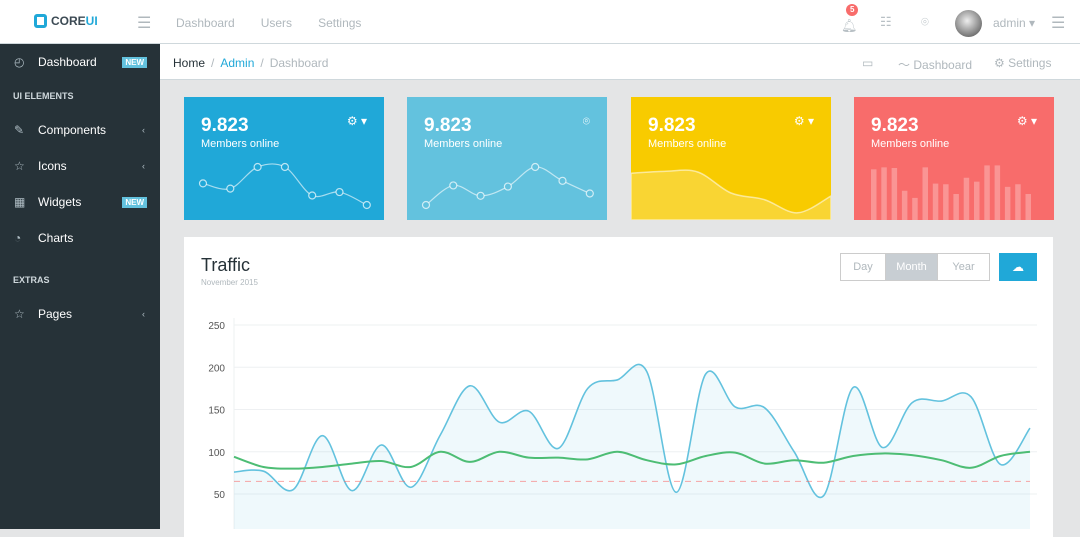 The width and height of the screenshot is (1080, 537). Describe the element at coordinates (55, 314) in the screenshot. I see `sidebar-item-label: Pages` at that location.